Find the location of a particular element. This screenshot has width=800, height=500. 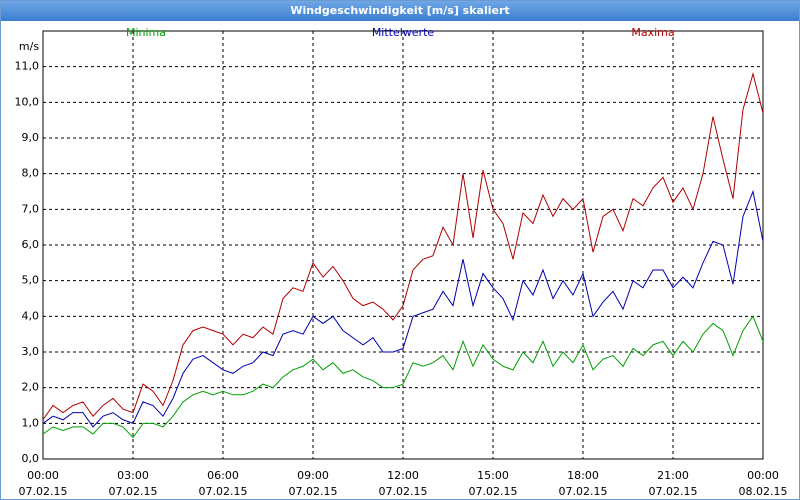

y-tick-label: 2,0 is located at coordinates (31, 387).